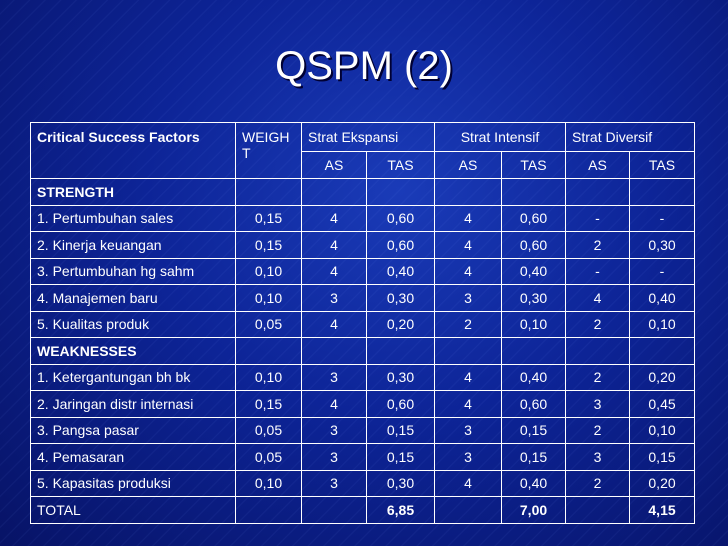 This screenshot has height=546, width=728. What do you see at coordinates (133, 404) in the screenshot?
I see `factor-name: 2. Jaringan distr internasi` at bounding box center [133, 404].